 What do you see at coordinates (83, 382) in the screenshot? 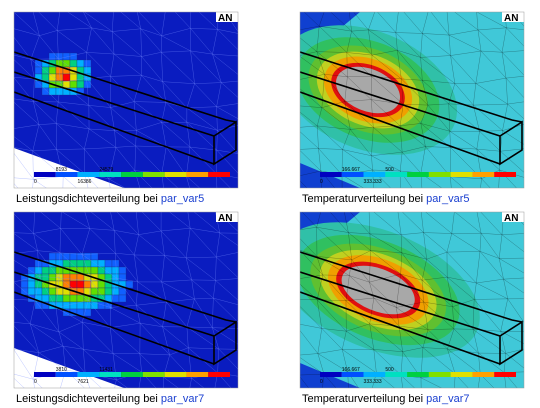
I see `legend-label: 7621` at bounding box center [83, 382].